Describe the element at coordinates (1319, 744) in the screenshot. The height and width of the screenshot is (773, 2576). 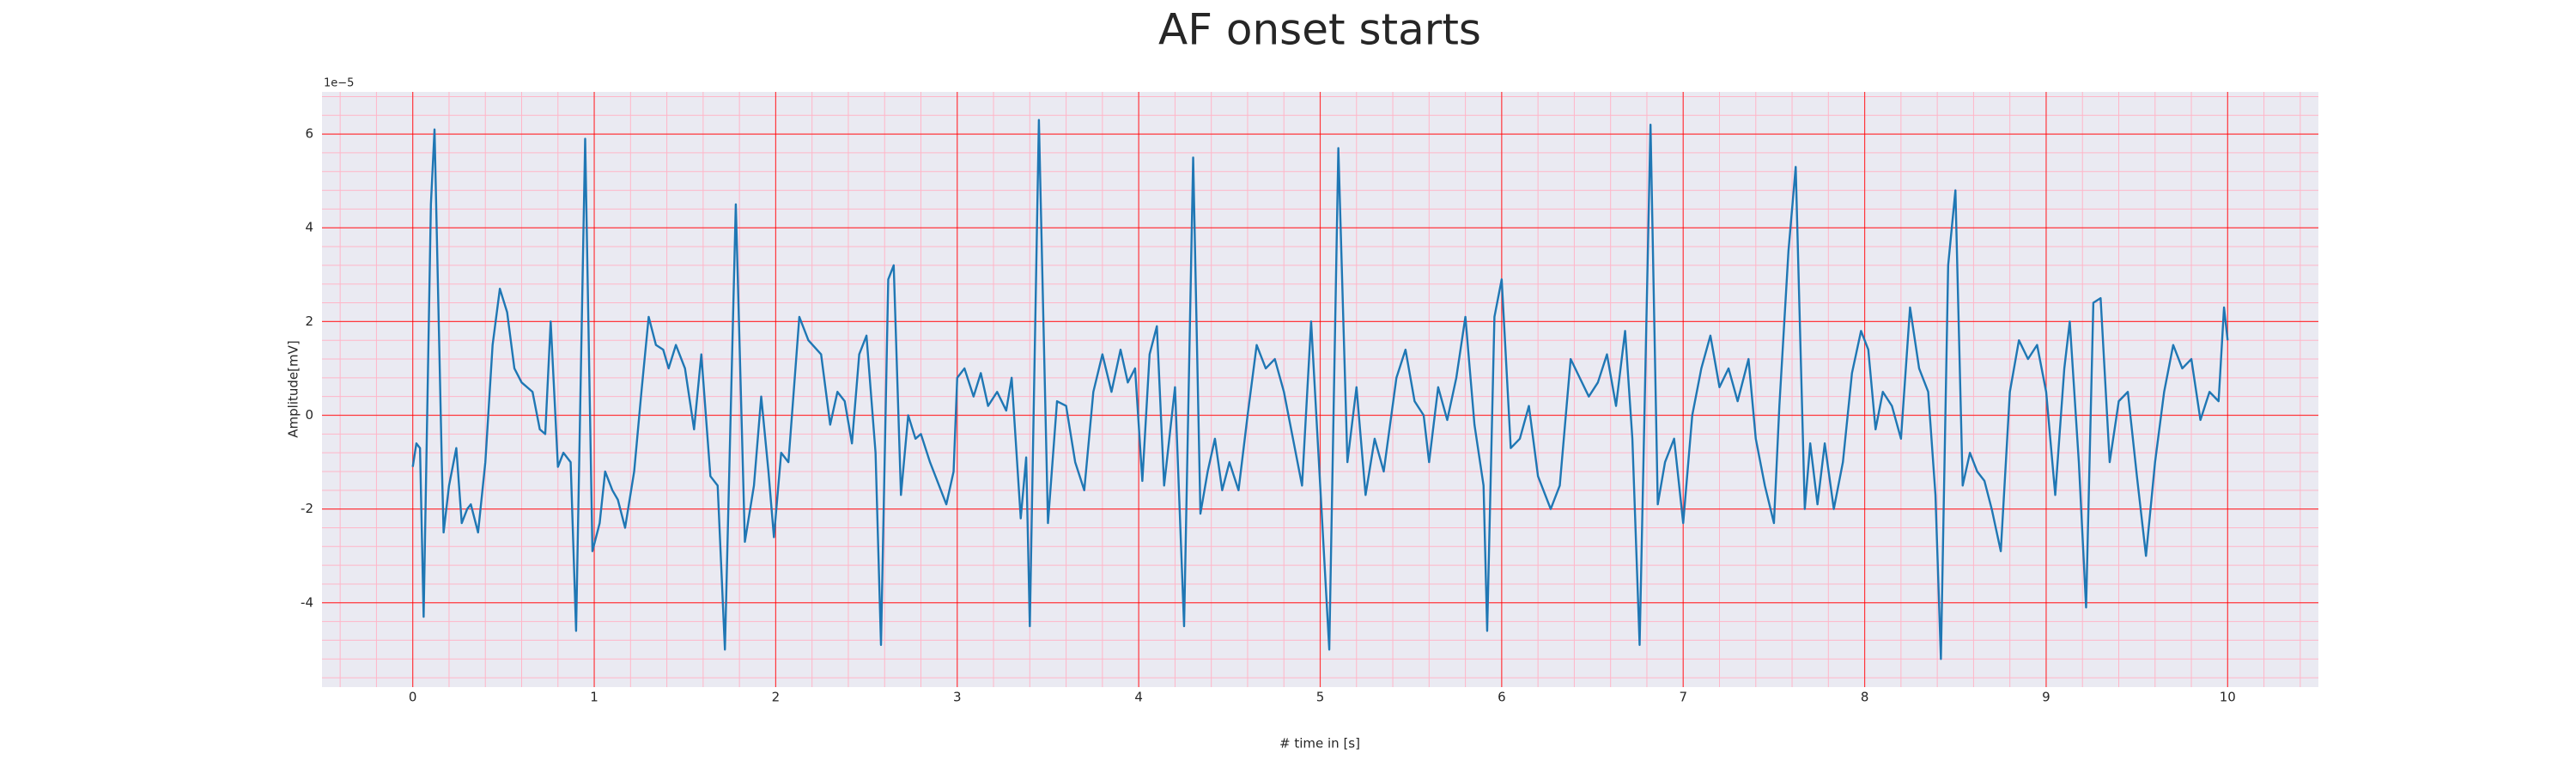
I see `x-axis-label: # time in [s]` at that location.